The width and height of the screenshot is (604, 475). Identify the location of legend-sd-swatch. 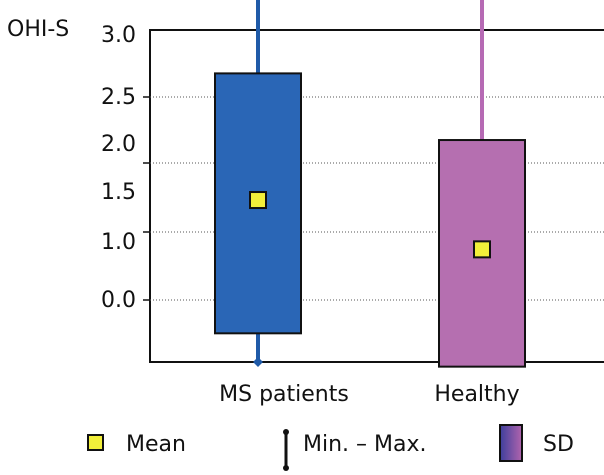
(511, 443).